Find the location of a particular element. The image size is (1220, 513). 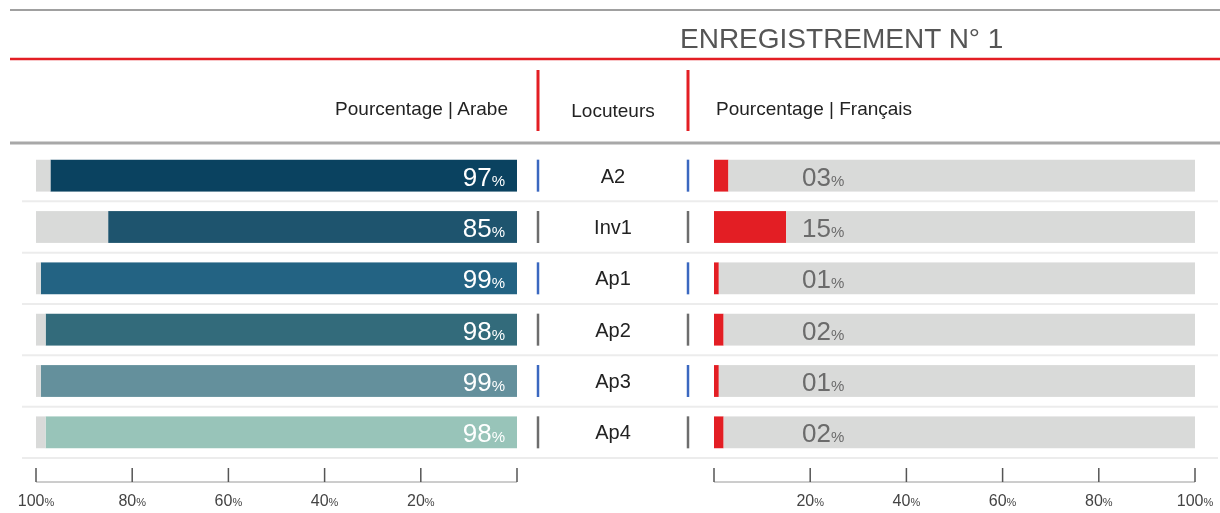

chart-subtitle: Pourcentage | Français is located at coordinates (814, 108).